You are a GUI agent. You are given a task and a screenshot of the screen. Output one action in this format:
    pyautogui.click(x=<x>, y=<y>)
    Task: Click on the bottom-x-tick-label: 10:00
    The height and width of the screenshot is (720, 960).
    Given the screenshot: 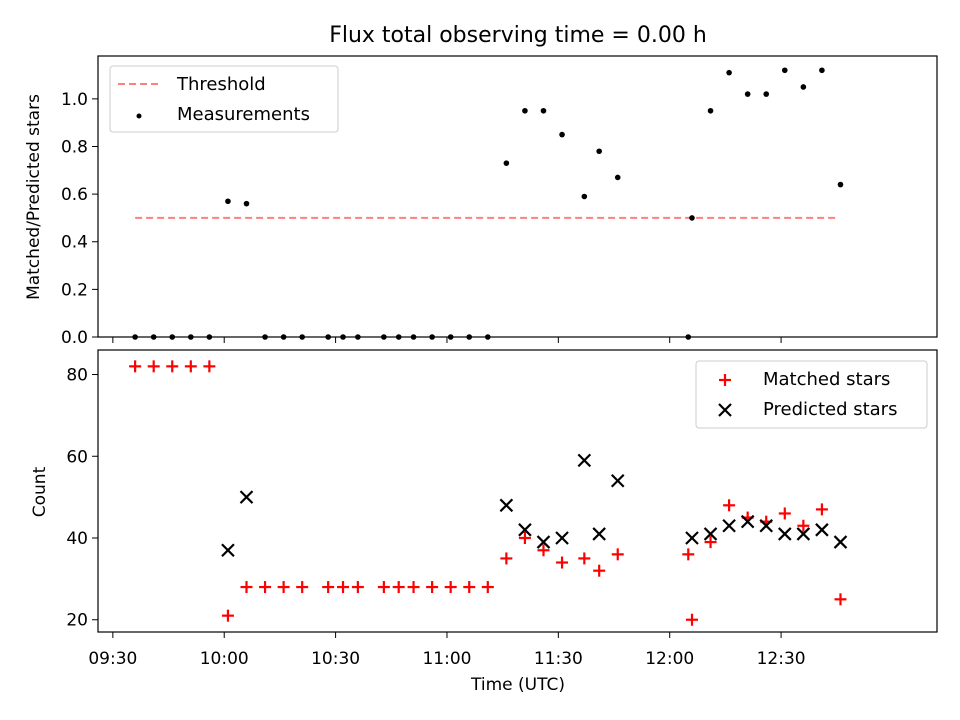 What is the action you would take?
    pyautogui.click(x=224, y=659)
    